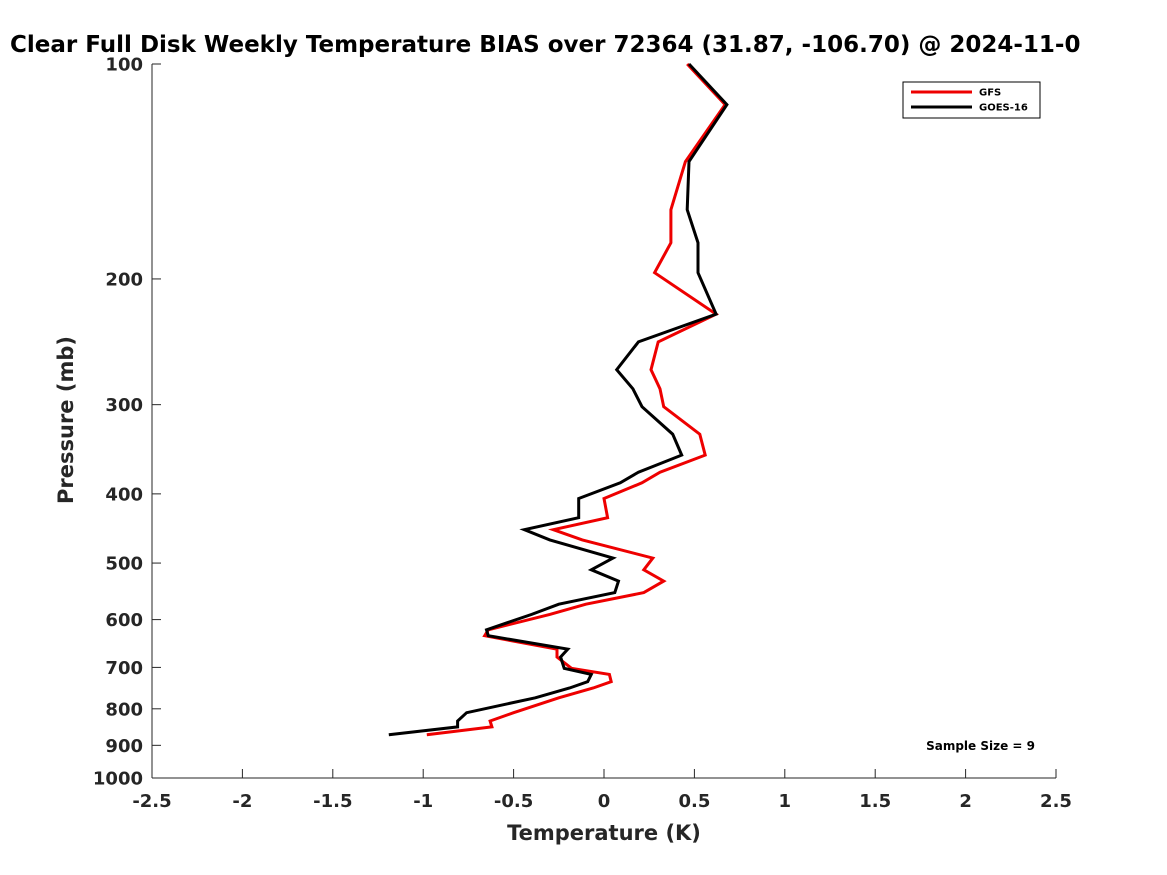 This screenshot has width=1167, height=875. Describe the element at coordinates (127, 422) in the screenshot. I see `y-axis: 100 200 300 400 500 600 700 800 900 1000` at that location.